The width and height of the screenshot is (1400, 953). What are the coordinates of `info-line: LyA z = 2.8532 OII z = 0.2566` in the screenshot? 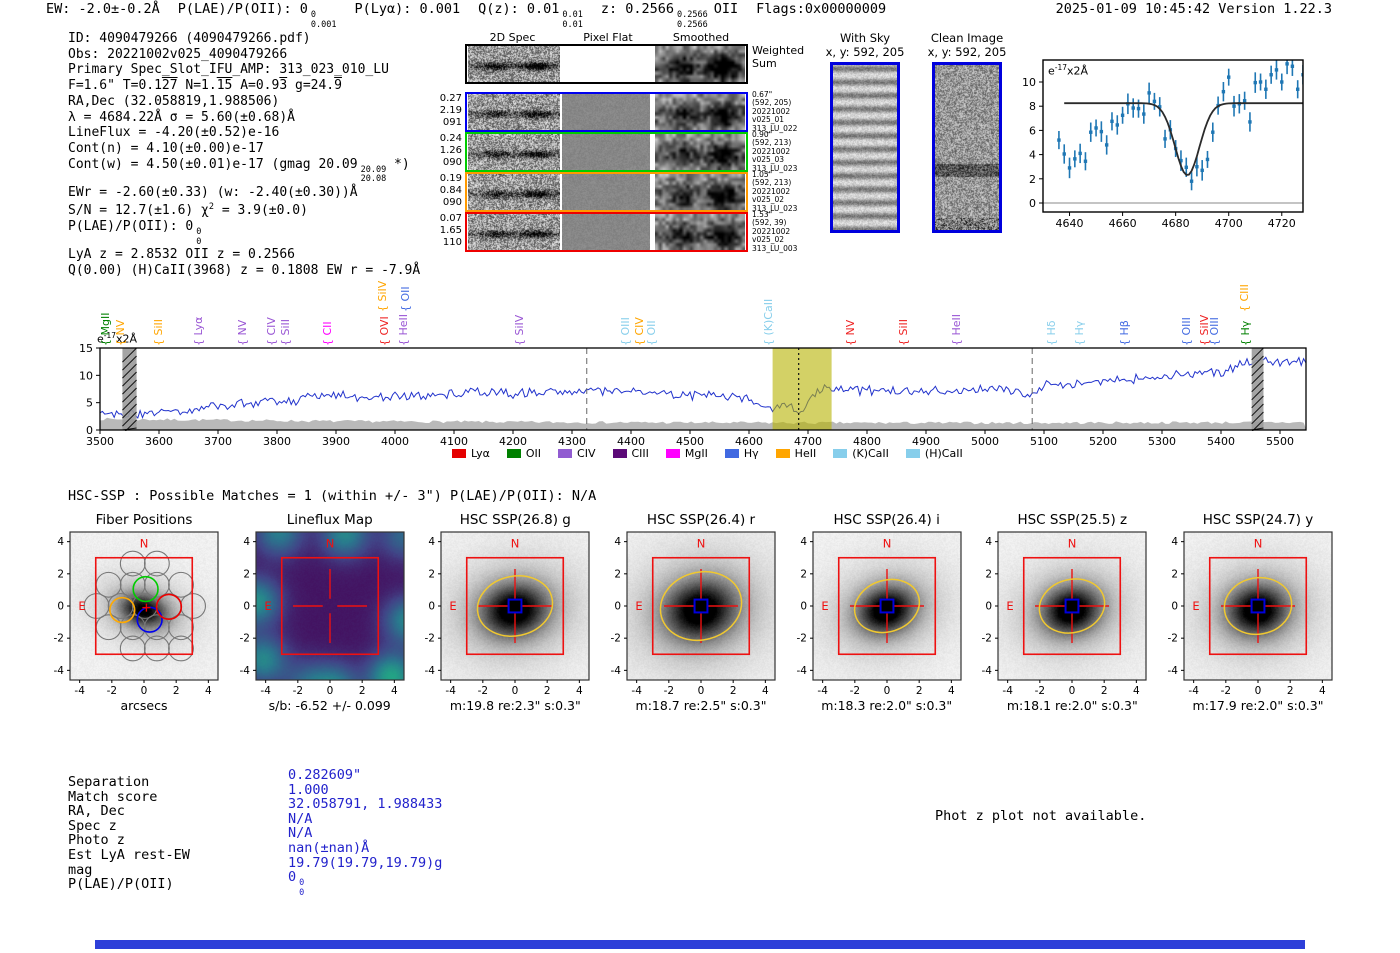 It's located at (181, 255).